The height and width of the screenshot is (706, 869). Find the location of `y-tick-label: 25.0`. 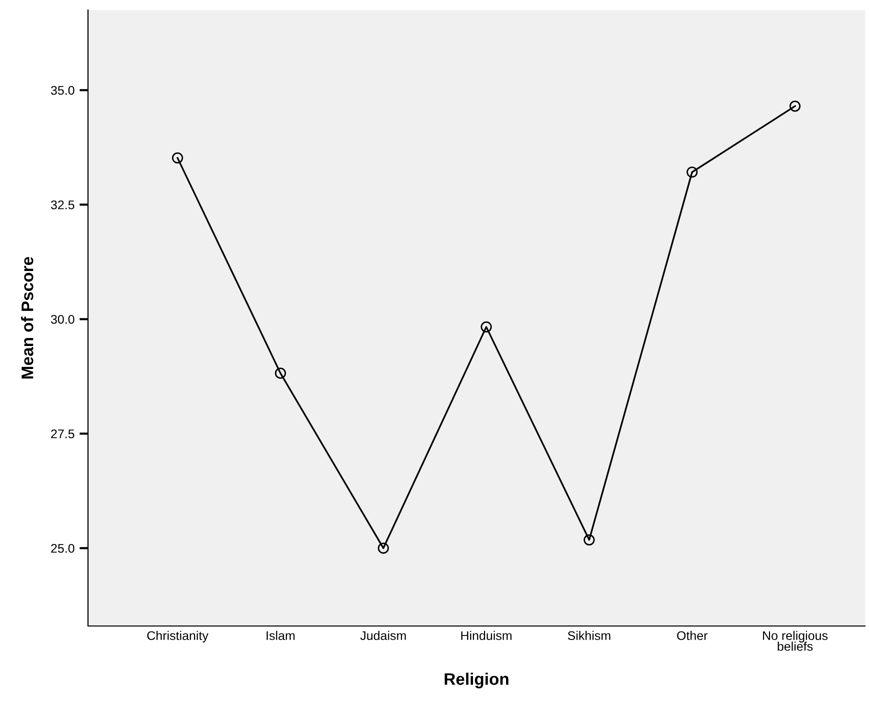

y-tick-label: 25.0 is located at coordinates (62, 548).